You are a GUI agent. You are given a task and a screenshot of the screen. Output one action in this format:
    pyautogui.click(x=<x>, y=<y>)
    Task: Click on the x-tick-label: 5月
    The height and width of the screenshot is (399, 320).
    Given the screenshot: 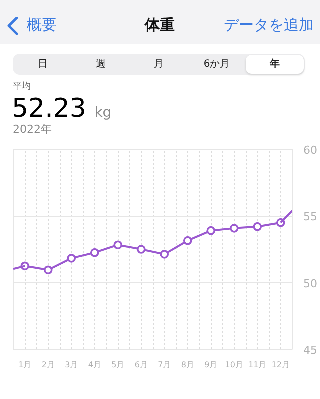 What is the action you would take?
    pyautogui.click(x=118, y=365)
    